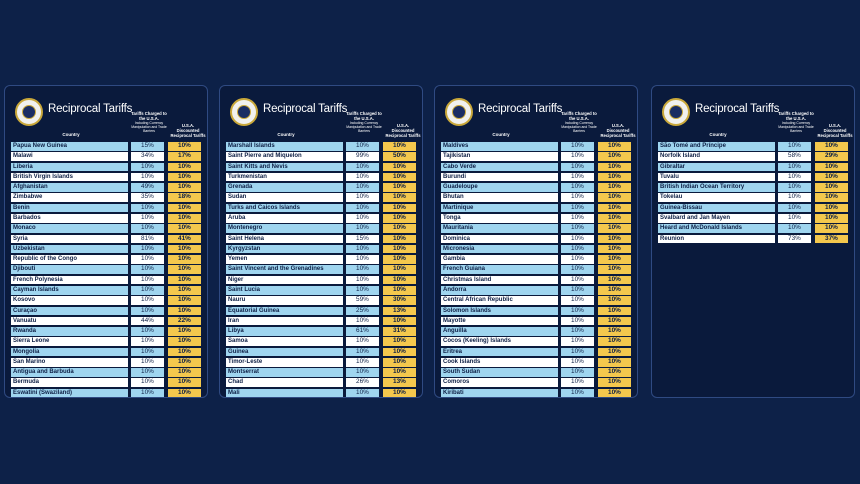 This screenshot has height=484, width=860. I want to click on table-row: Timor-Leste 10% 10%, so click(321, 362).